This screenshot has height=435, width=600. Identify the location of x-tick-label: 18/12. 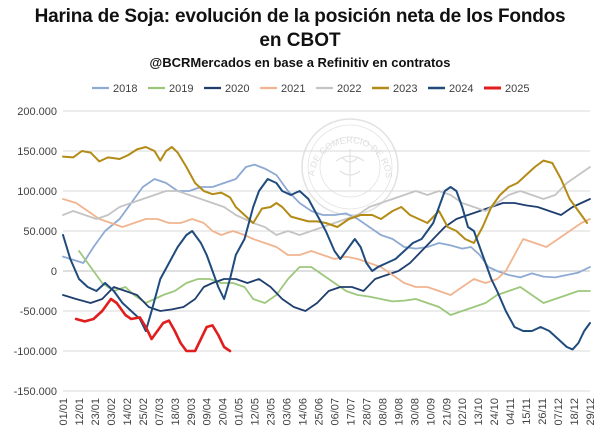
(575, 412).